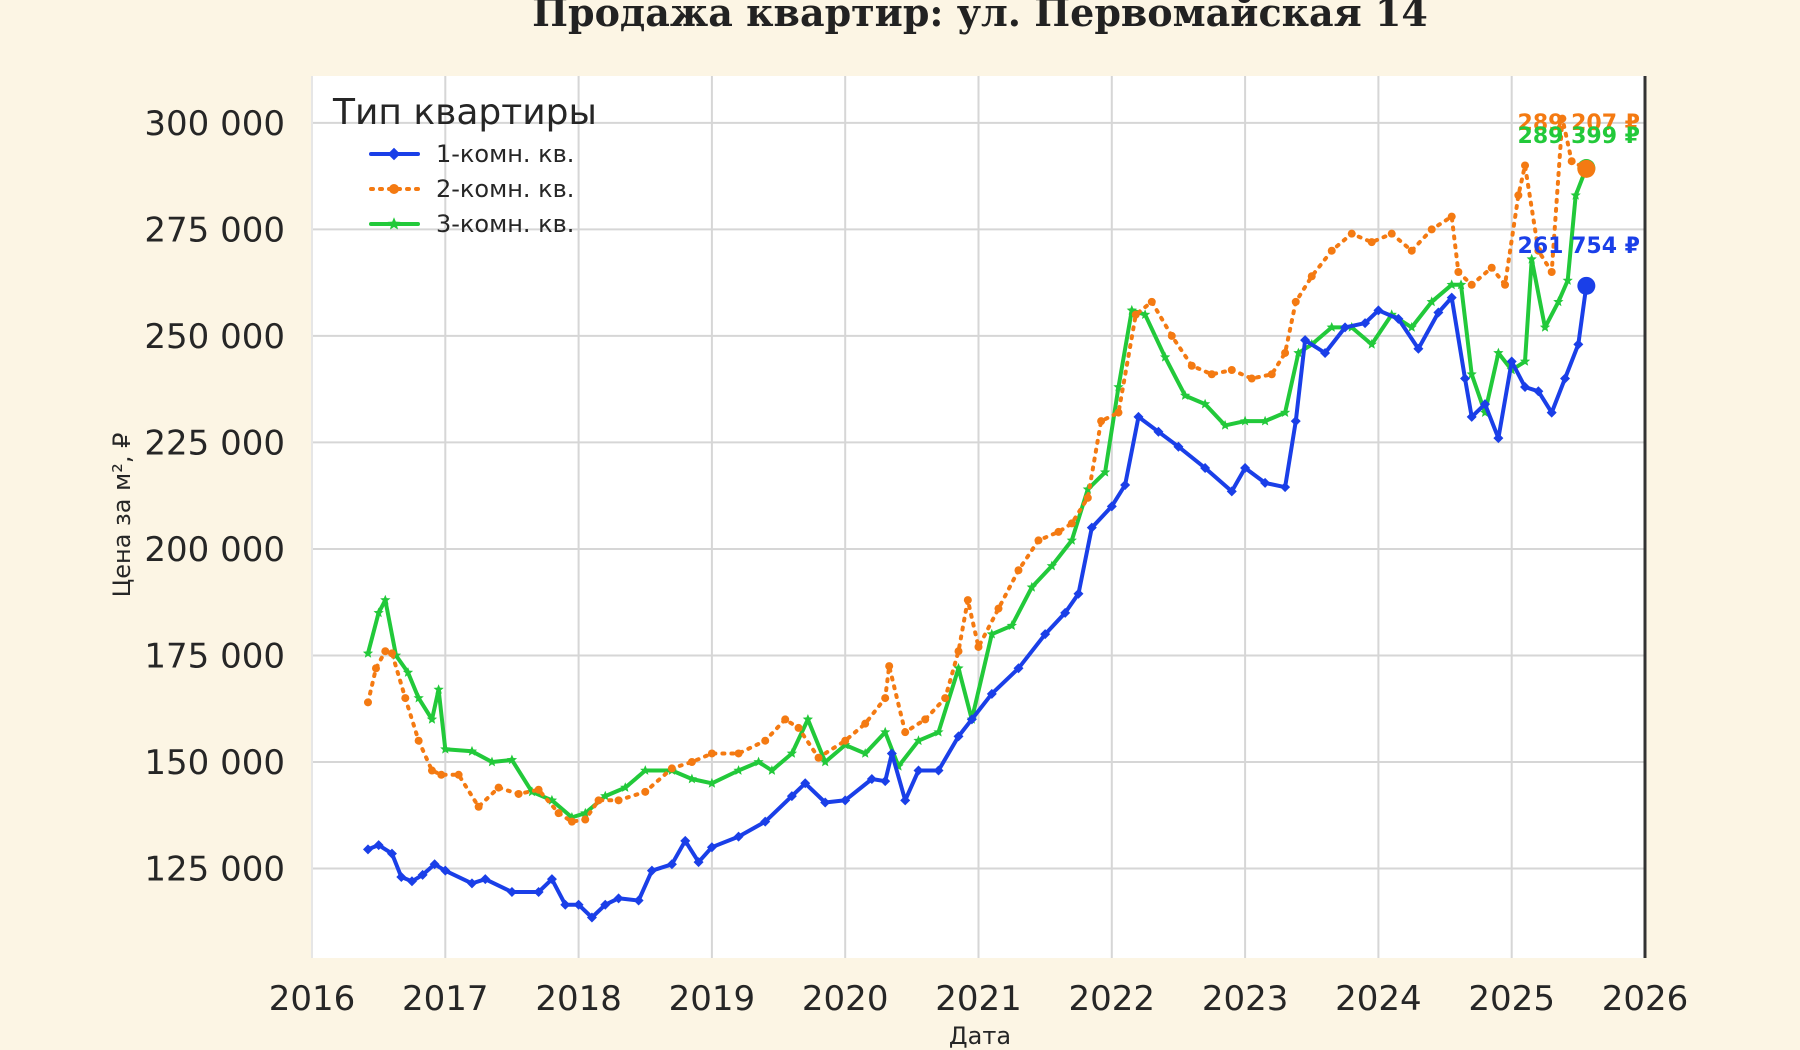  Describe the element at coordinates (980, 17) in the screenshot. I see `chart-title: Продажа квартир: ул. Первомайская 14` at that location.